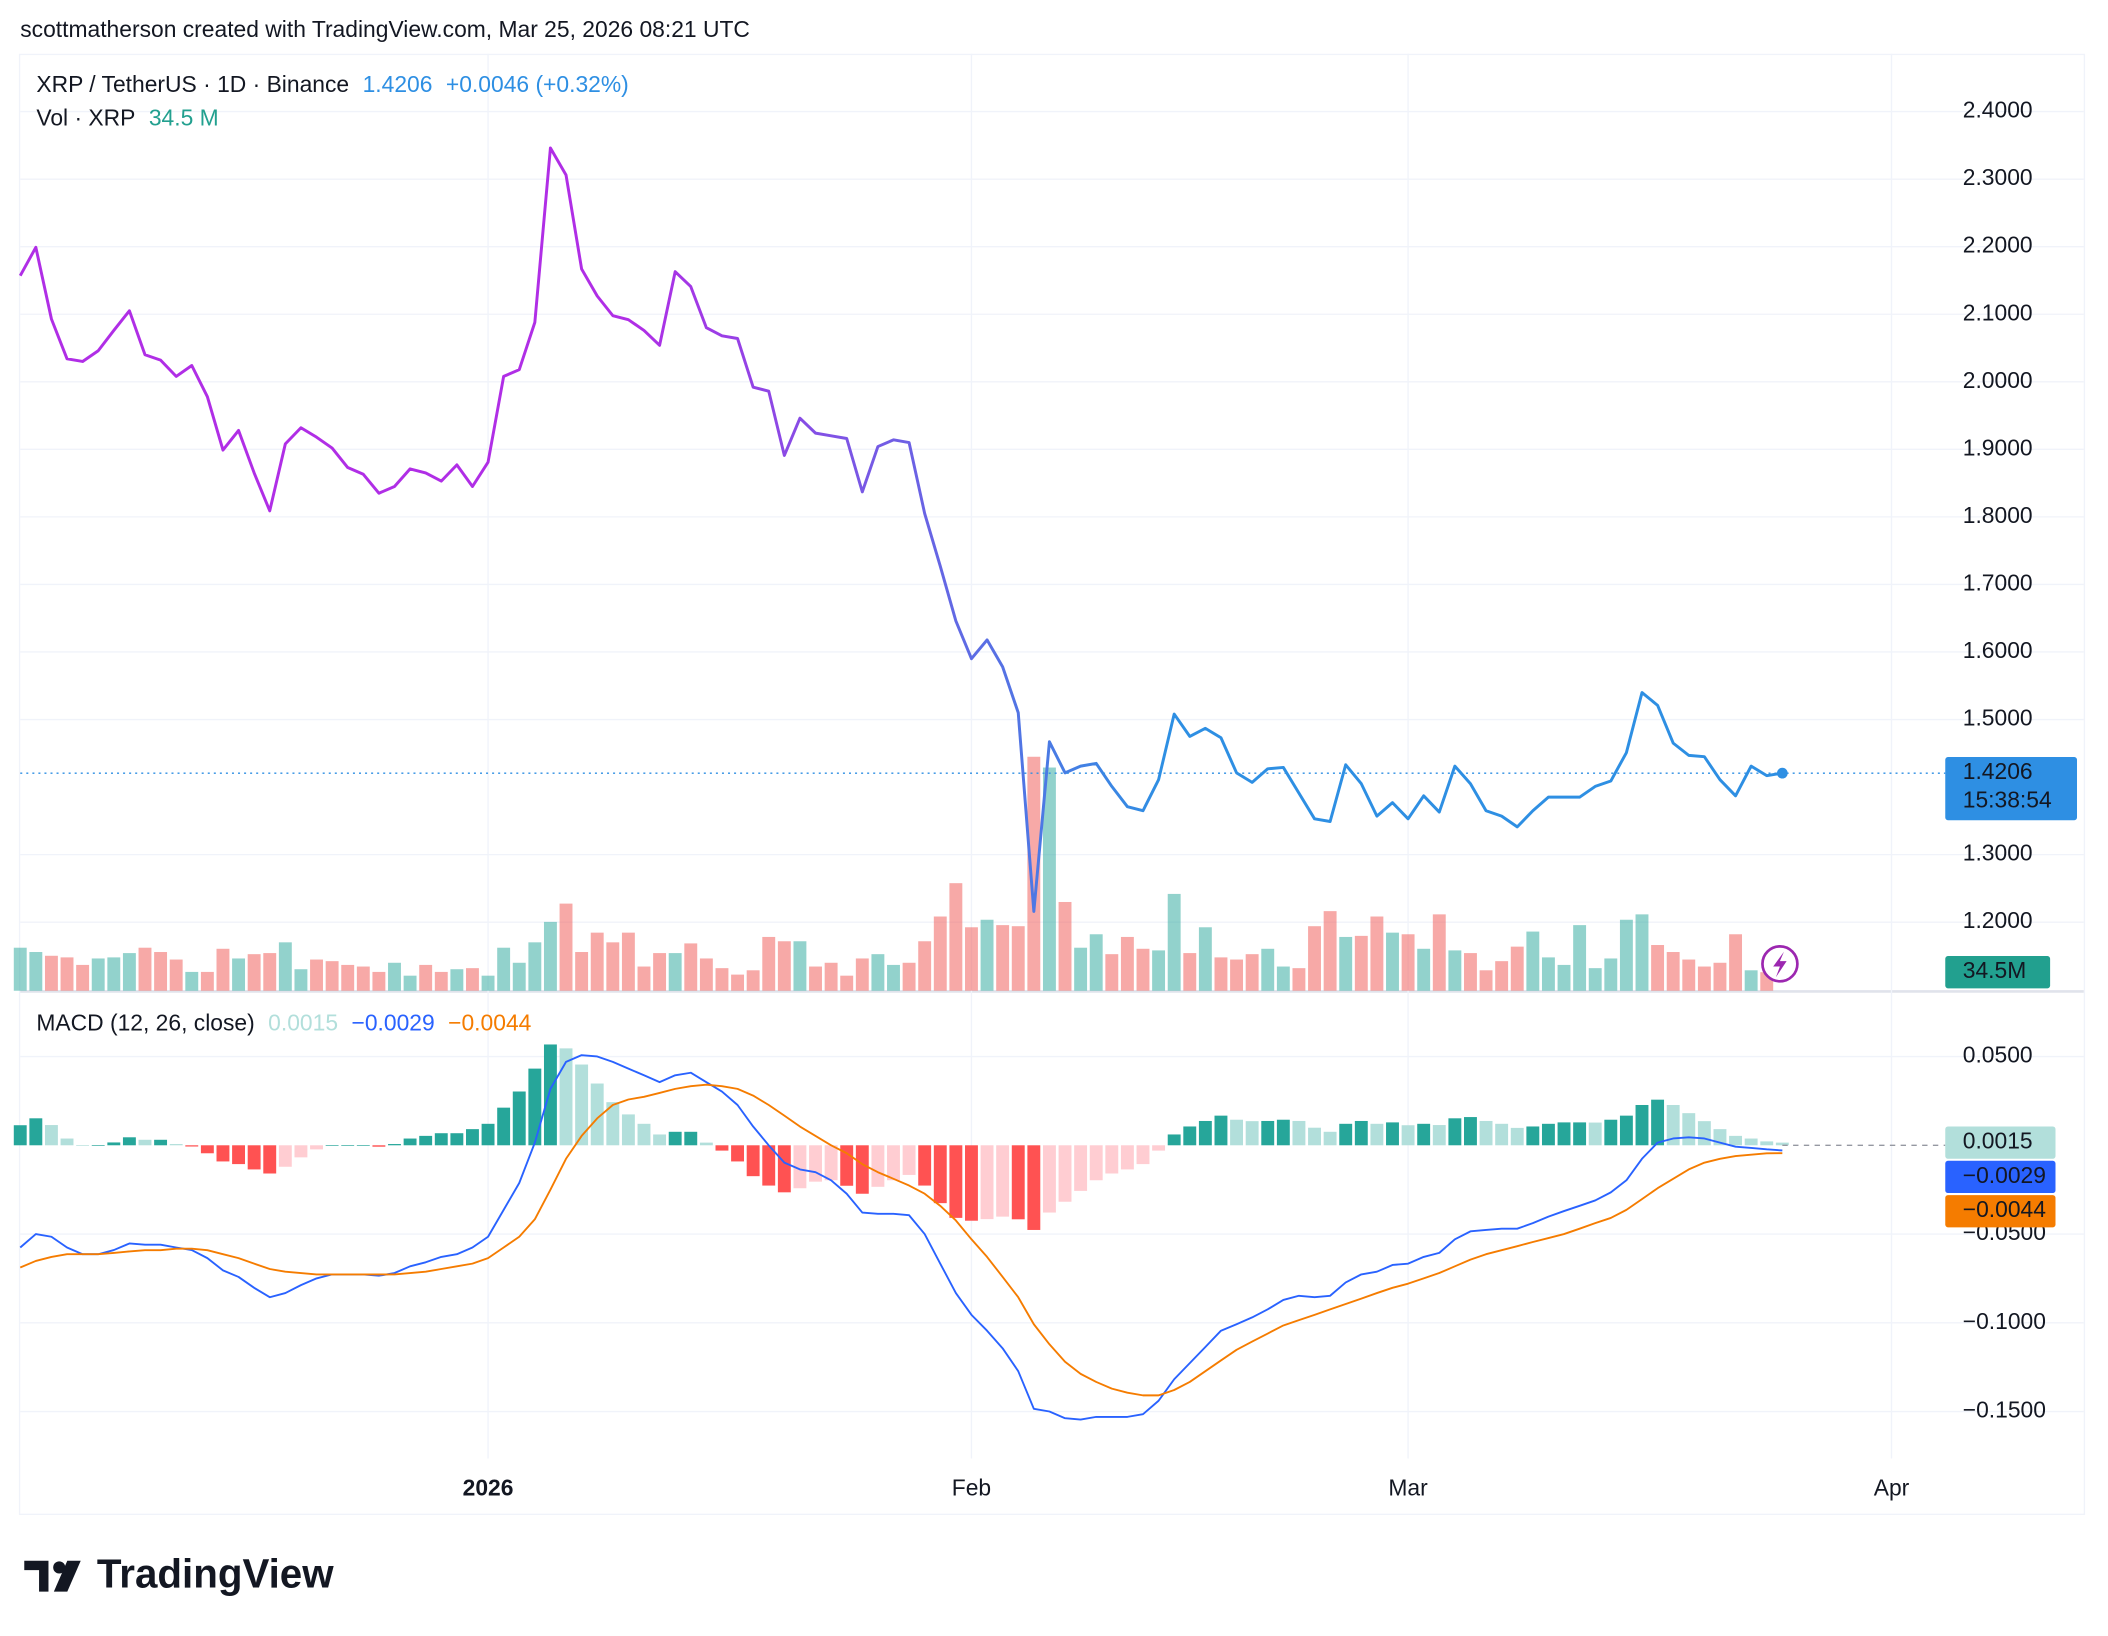  Describe the element at coordinates (1998, 853) in the screenshot. I see `y-tick-label: 1.3000` at that location.